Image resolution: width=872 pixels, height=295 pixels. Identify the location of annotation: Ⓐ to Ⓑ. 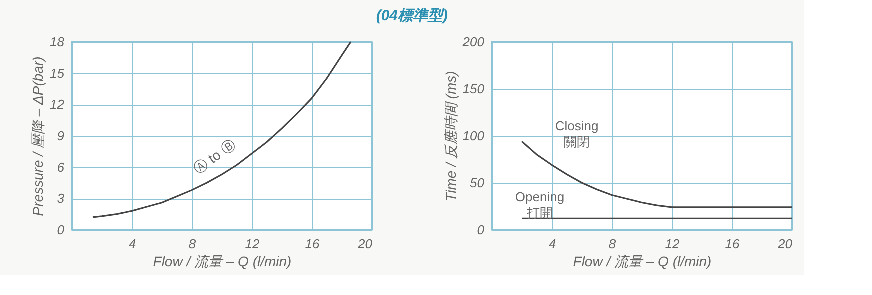
(214, 156).